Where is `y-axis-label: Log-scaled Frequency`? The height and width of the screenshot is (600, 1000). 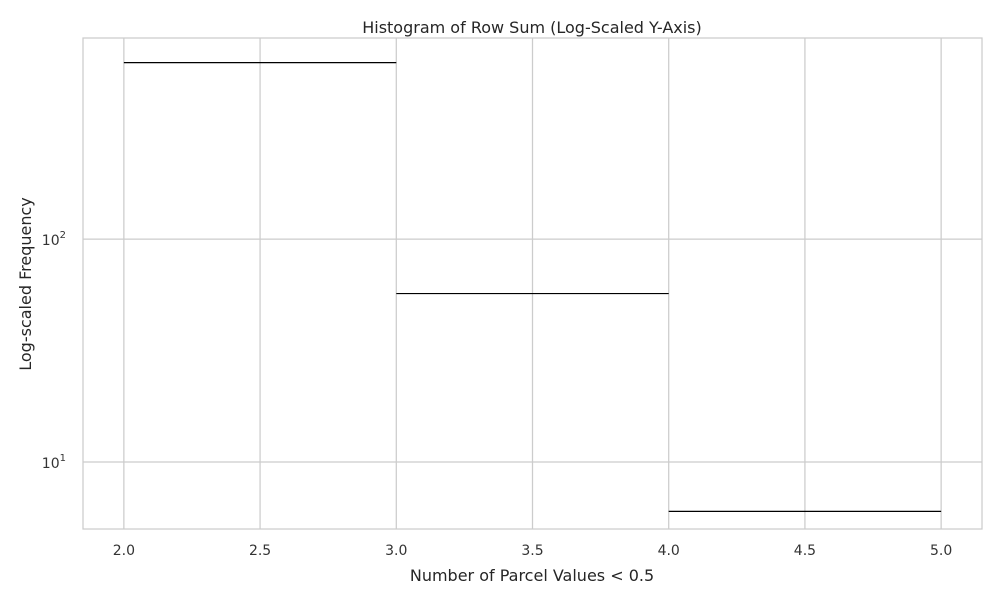
y-axis-label: Log-scaled Frequency is located at coordinates (25, 283).